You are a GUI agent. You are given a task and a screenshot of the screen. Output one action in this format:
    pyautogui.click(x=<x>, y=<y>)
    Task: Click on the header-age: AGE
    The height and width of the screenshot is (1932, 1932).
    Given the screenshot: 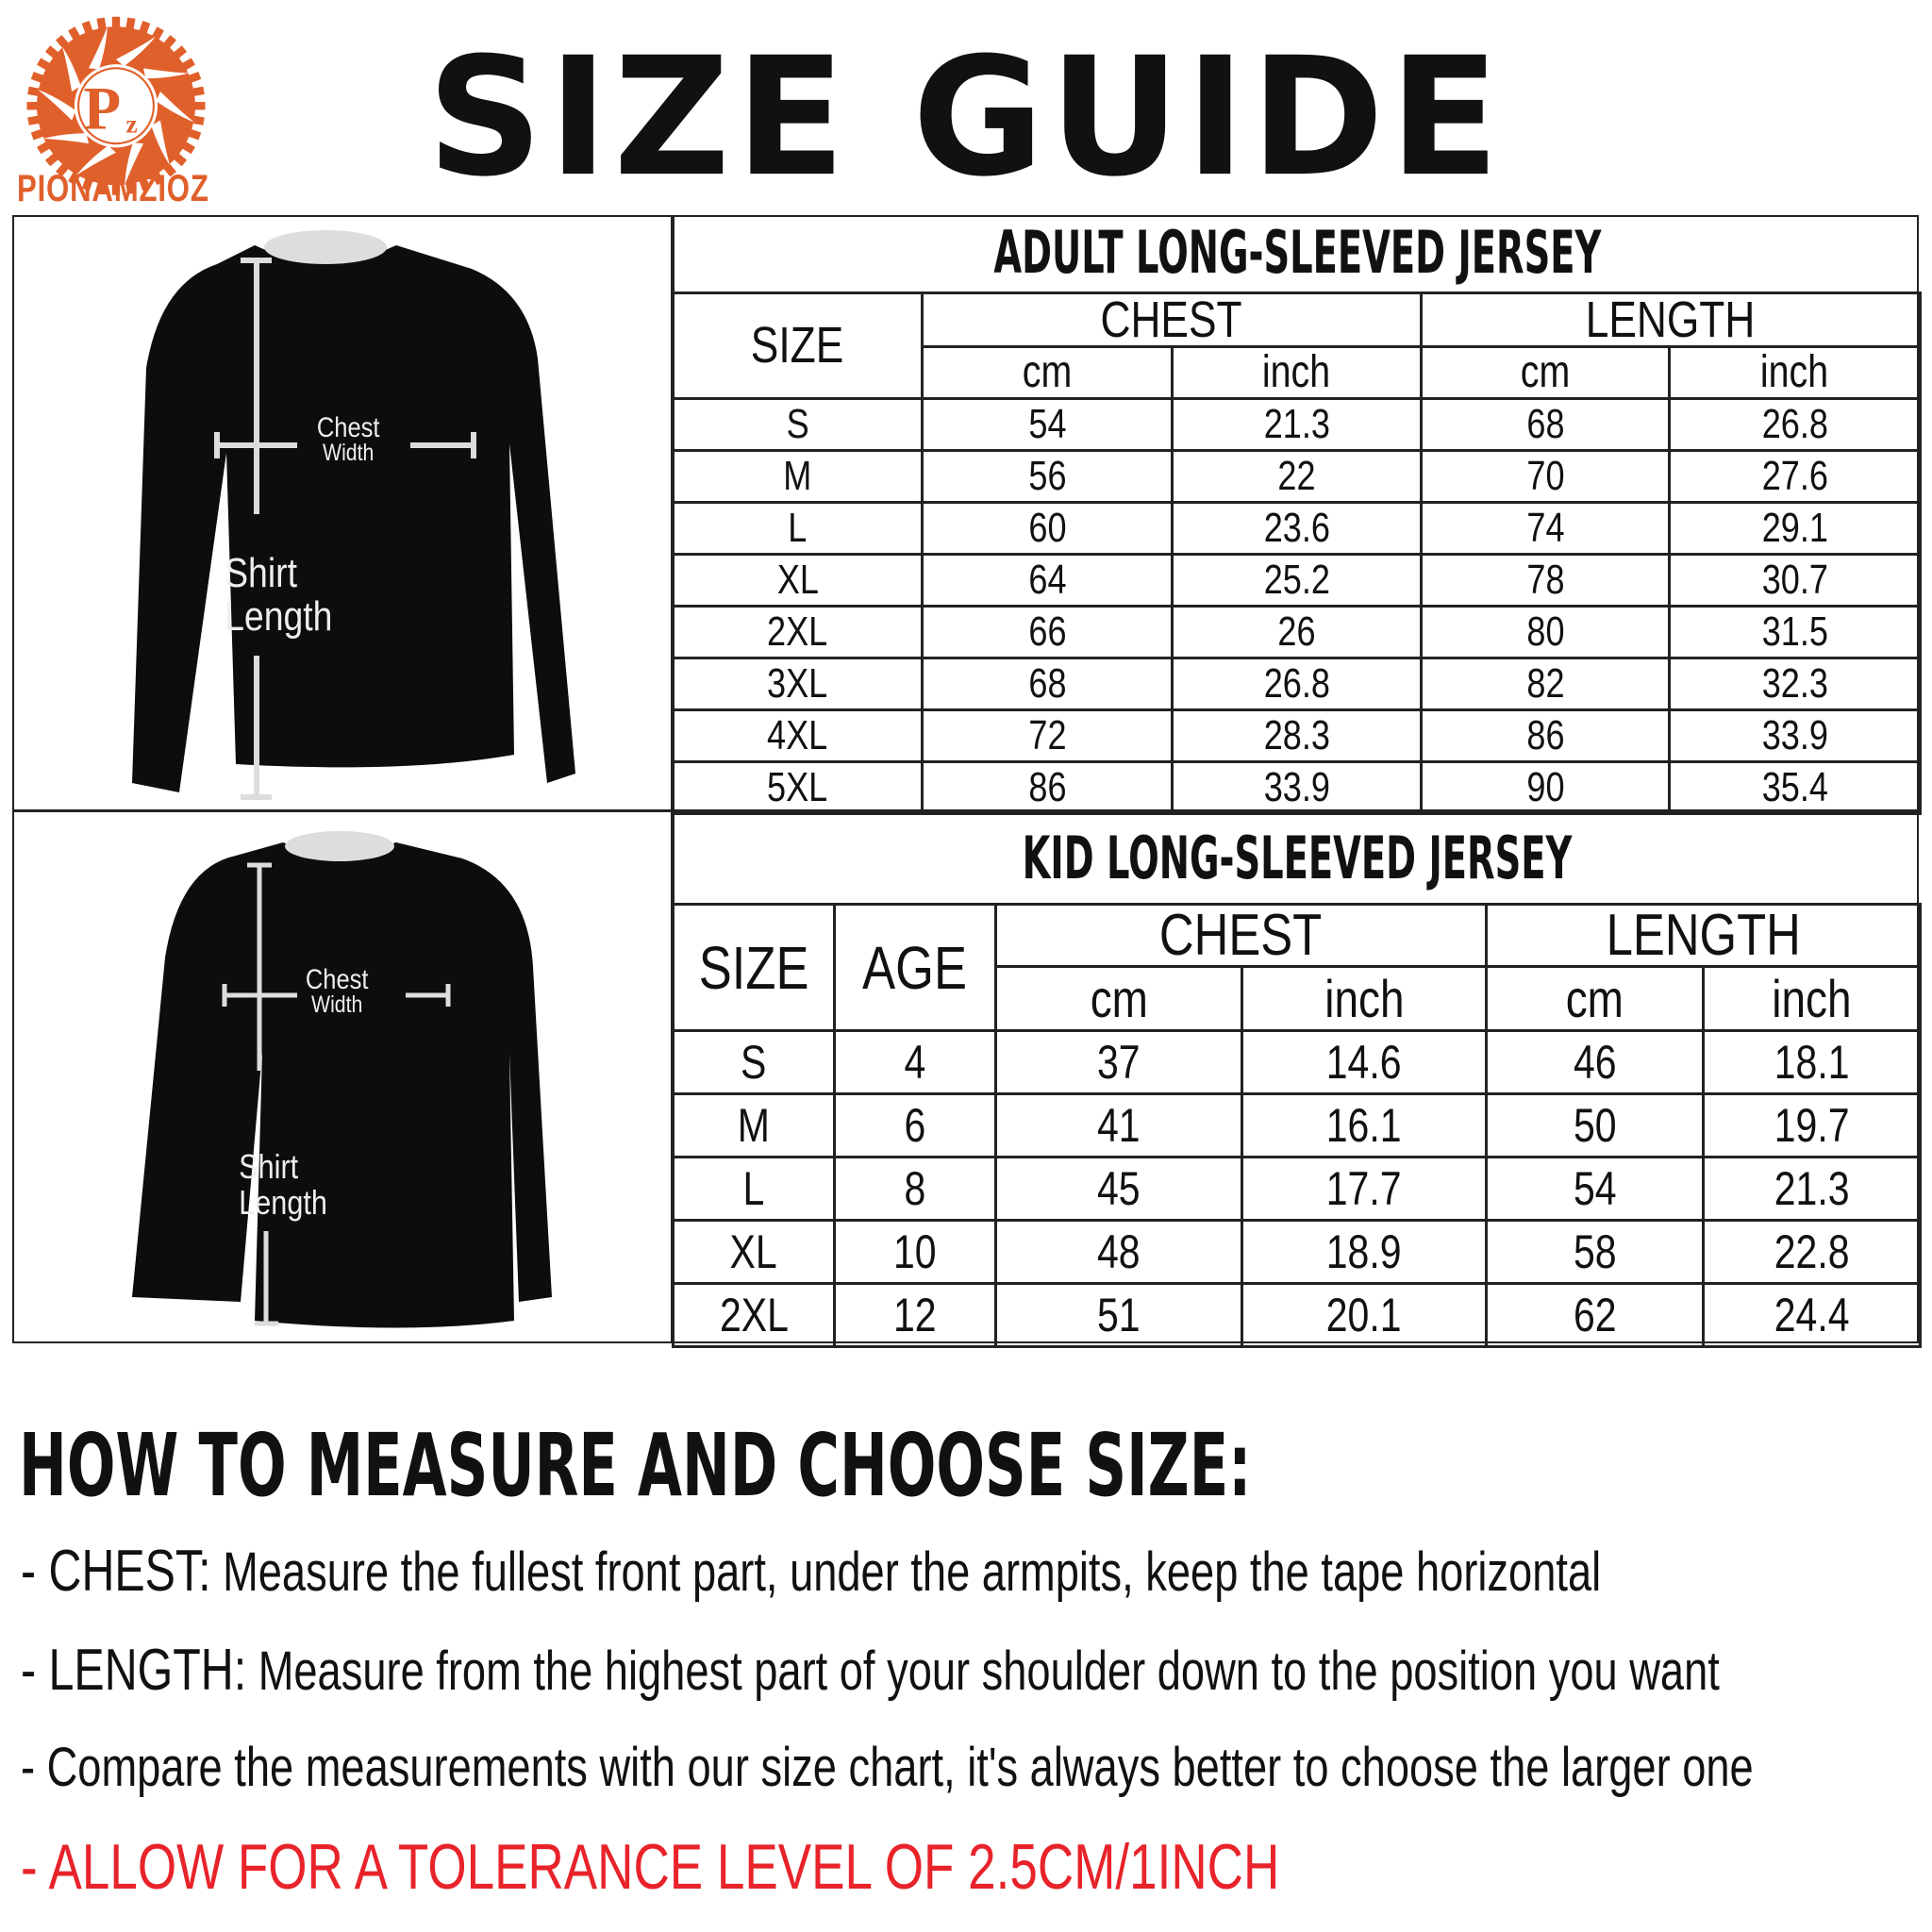 What is the action you would take?
    pyautogui.click(x=915, y=967)
    